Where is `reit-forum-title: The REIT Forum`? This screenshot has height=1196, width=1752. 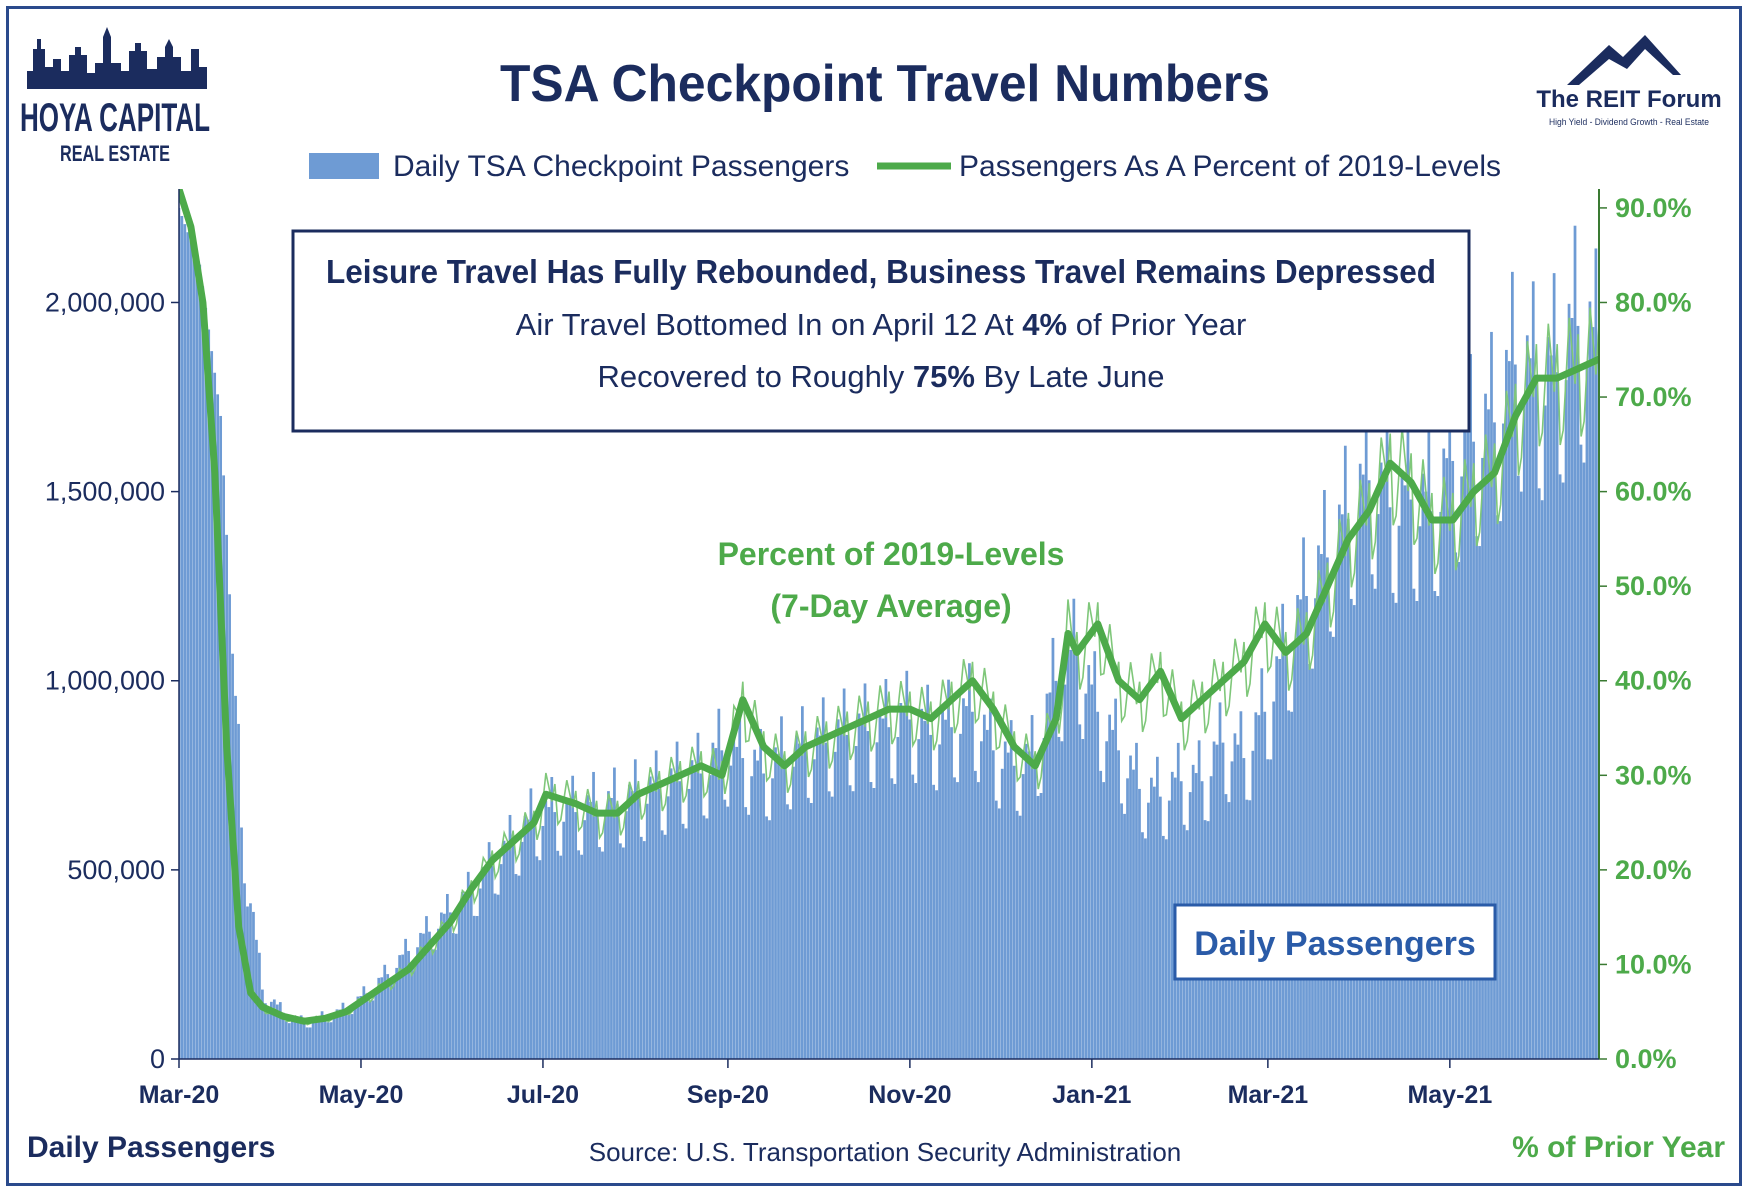 reit-forum-title: The REIT Forum is located at coordinates (1628, 99).